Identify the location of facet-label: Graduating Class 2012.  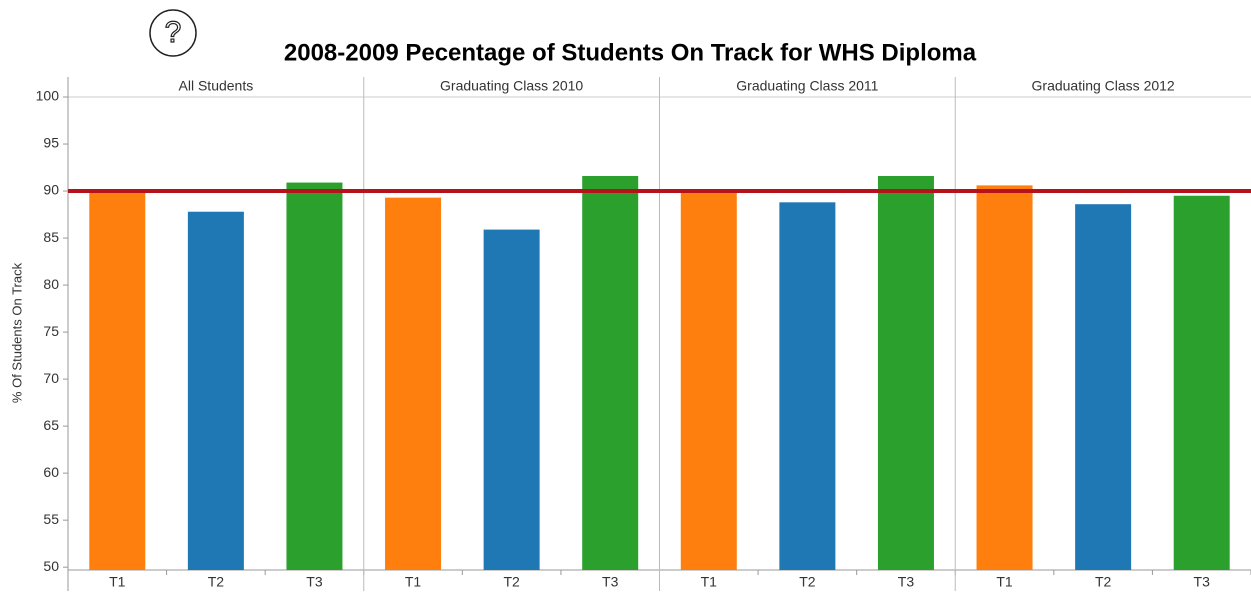
(1103, 86).